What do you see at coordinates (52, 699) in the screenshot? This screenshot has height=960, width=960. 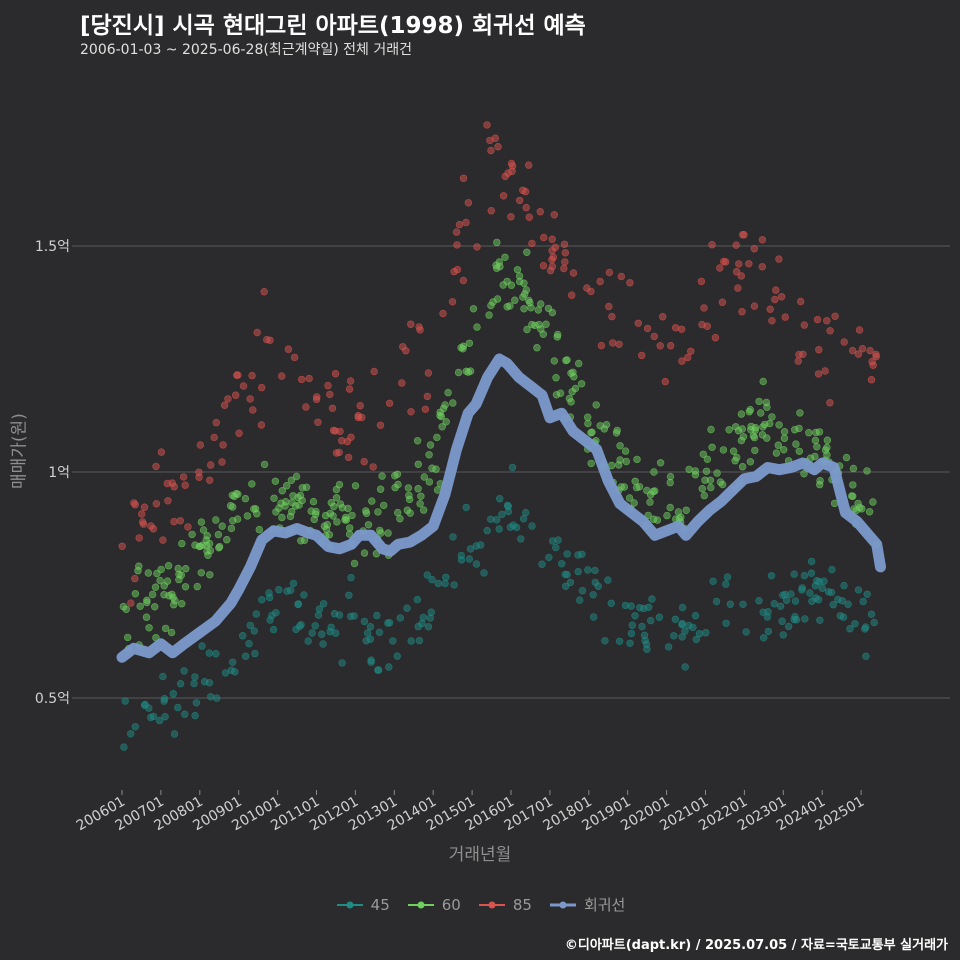 I see `y-tick-label: 0.5억` at bounding box center [52, 699].